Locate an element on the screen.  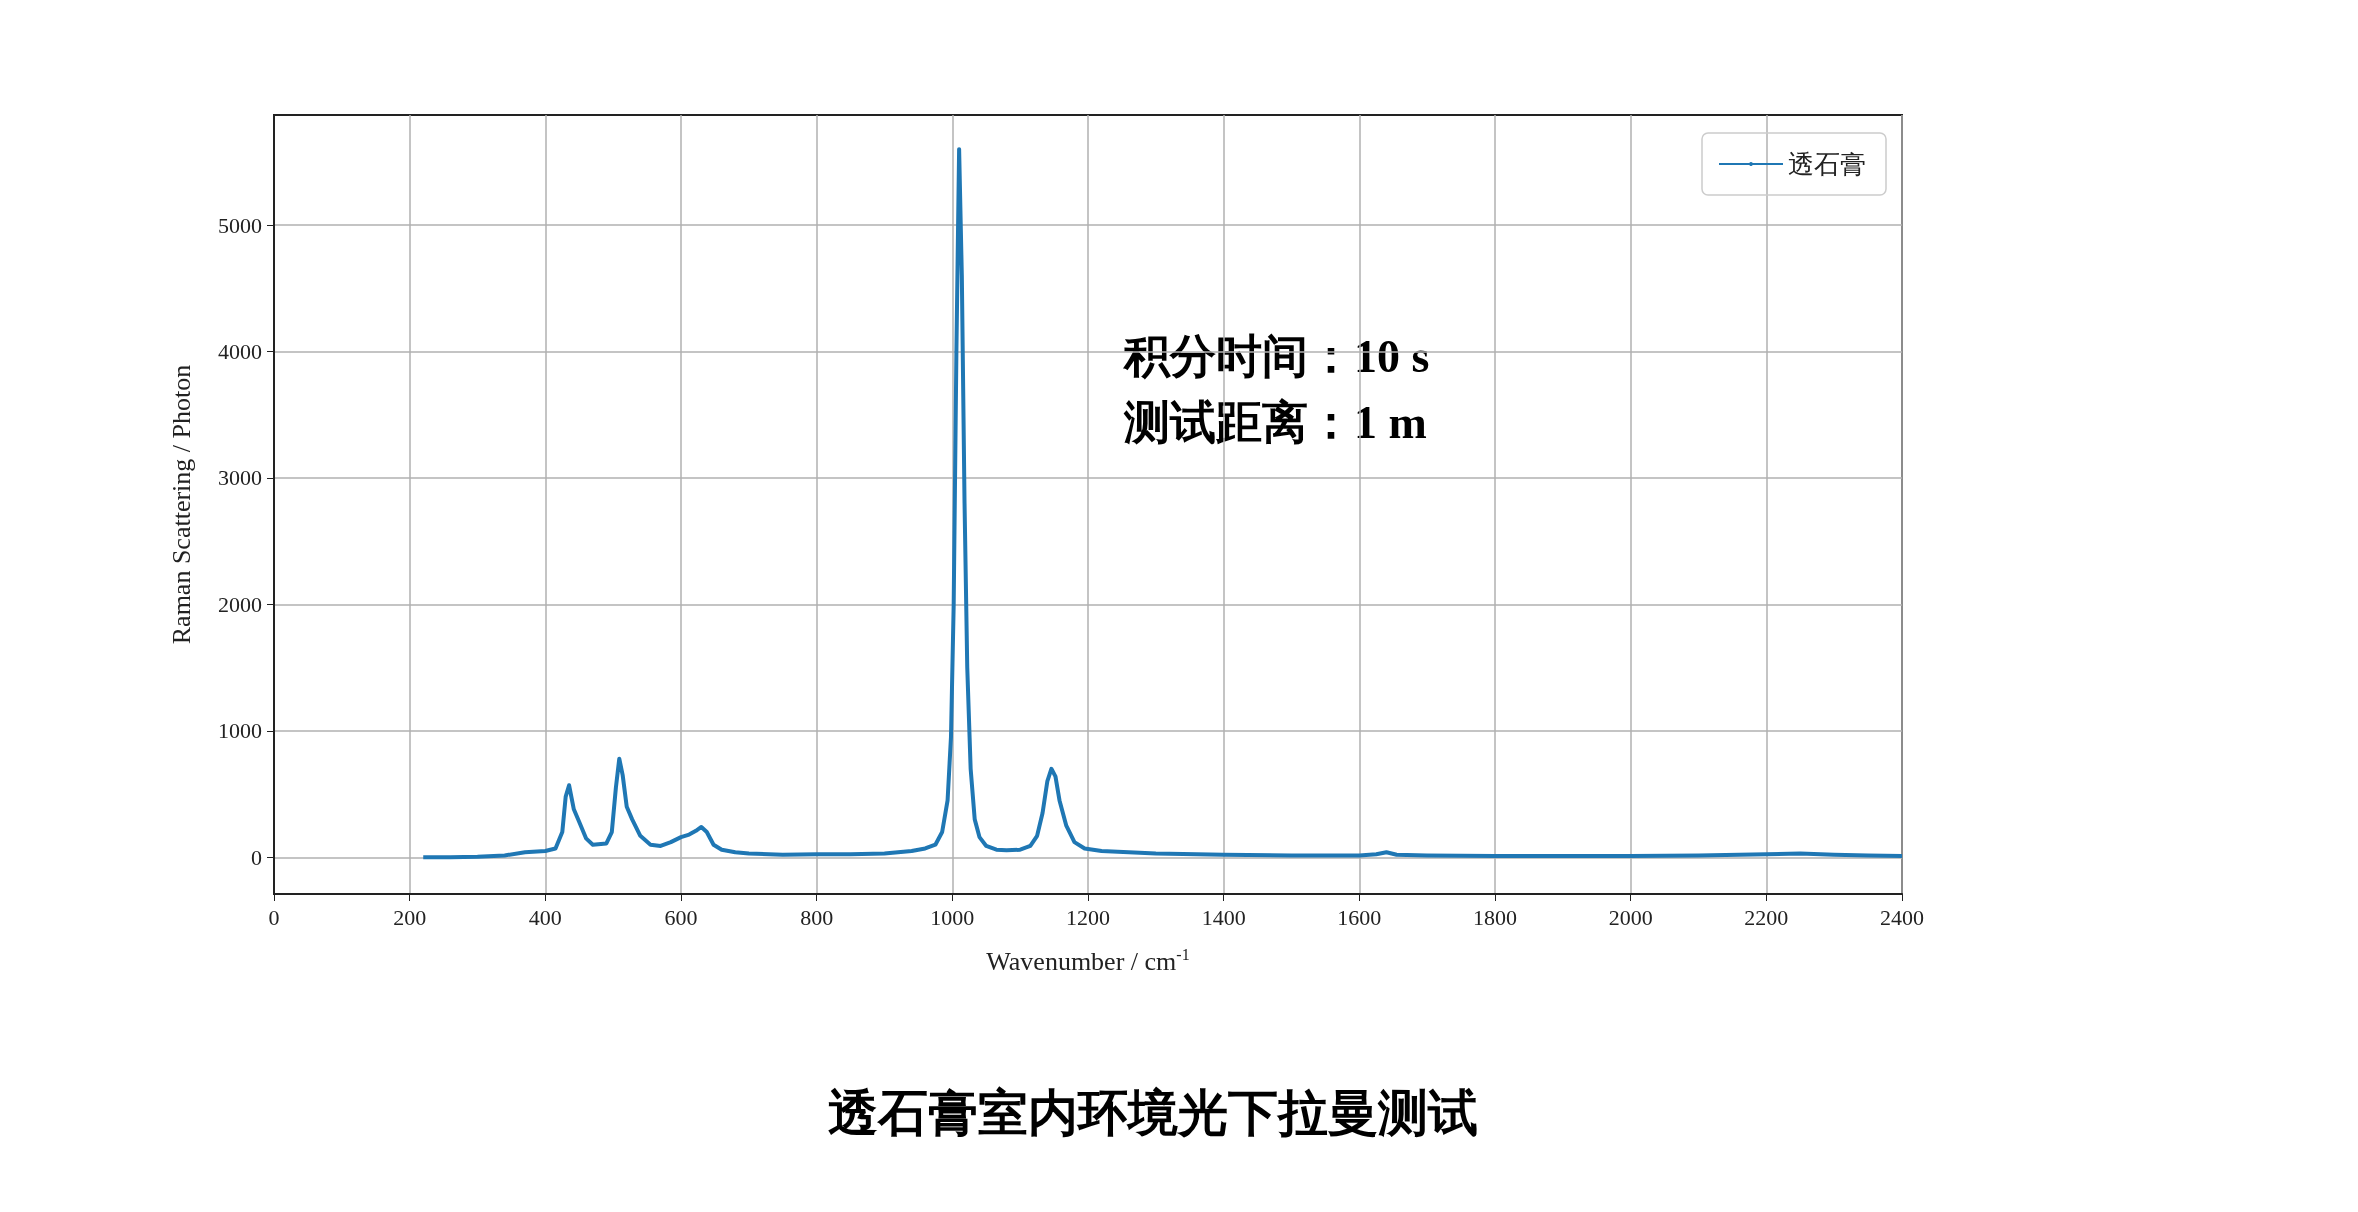
x-tick-label: 800 is located at coordinates (817, 917).